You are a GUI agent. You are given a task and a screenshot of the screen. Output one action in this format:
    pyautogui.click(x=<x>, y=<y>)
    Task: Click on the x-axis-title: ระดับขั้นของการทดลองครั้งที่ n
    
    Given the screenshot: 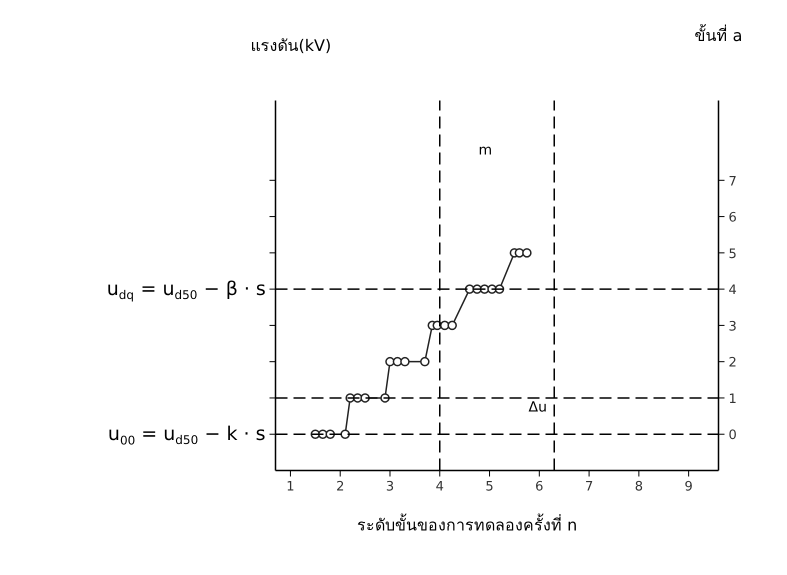 What is the action you would take?
    pyautogui.click(x=467, y=524)
    